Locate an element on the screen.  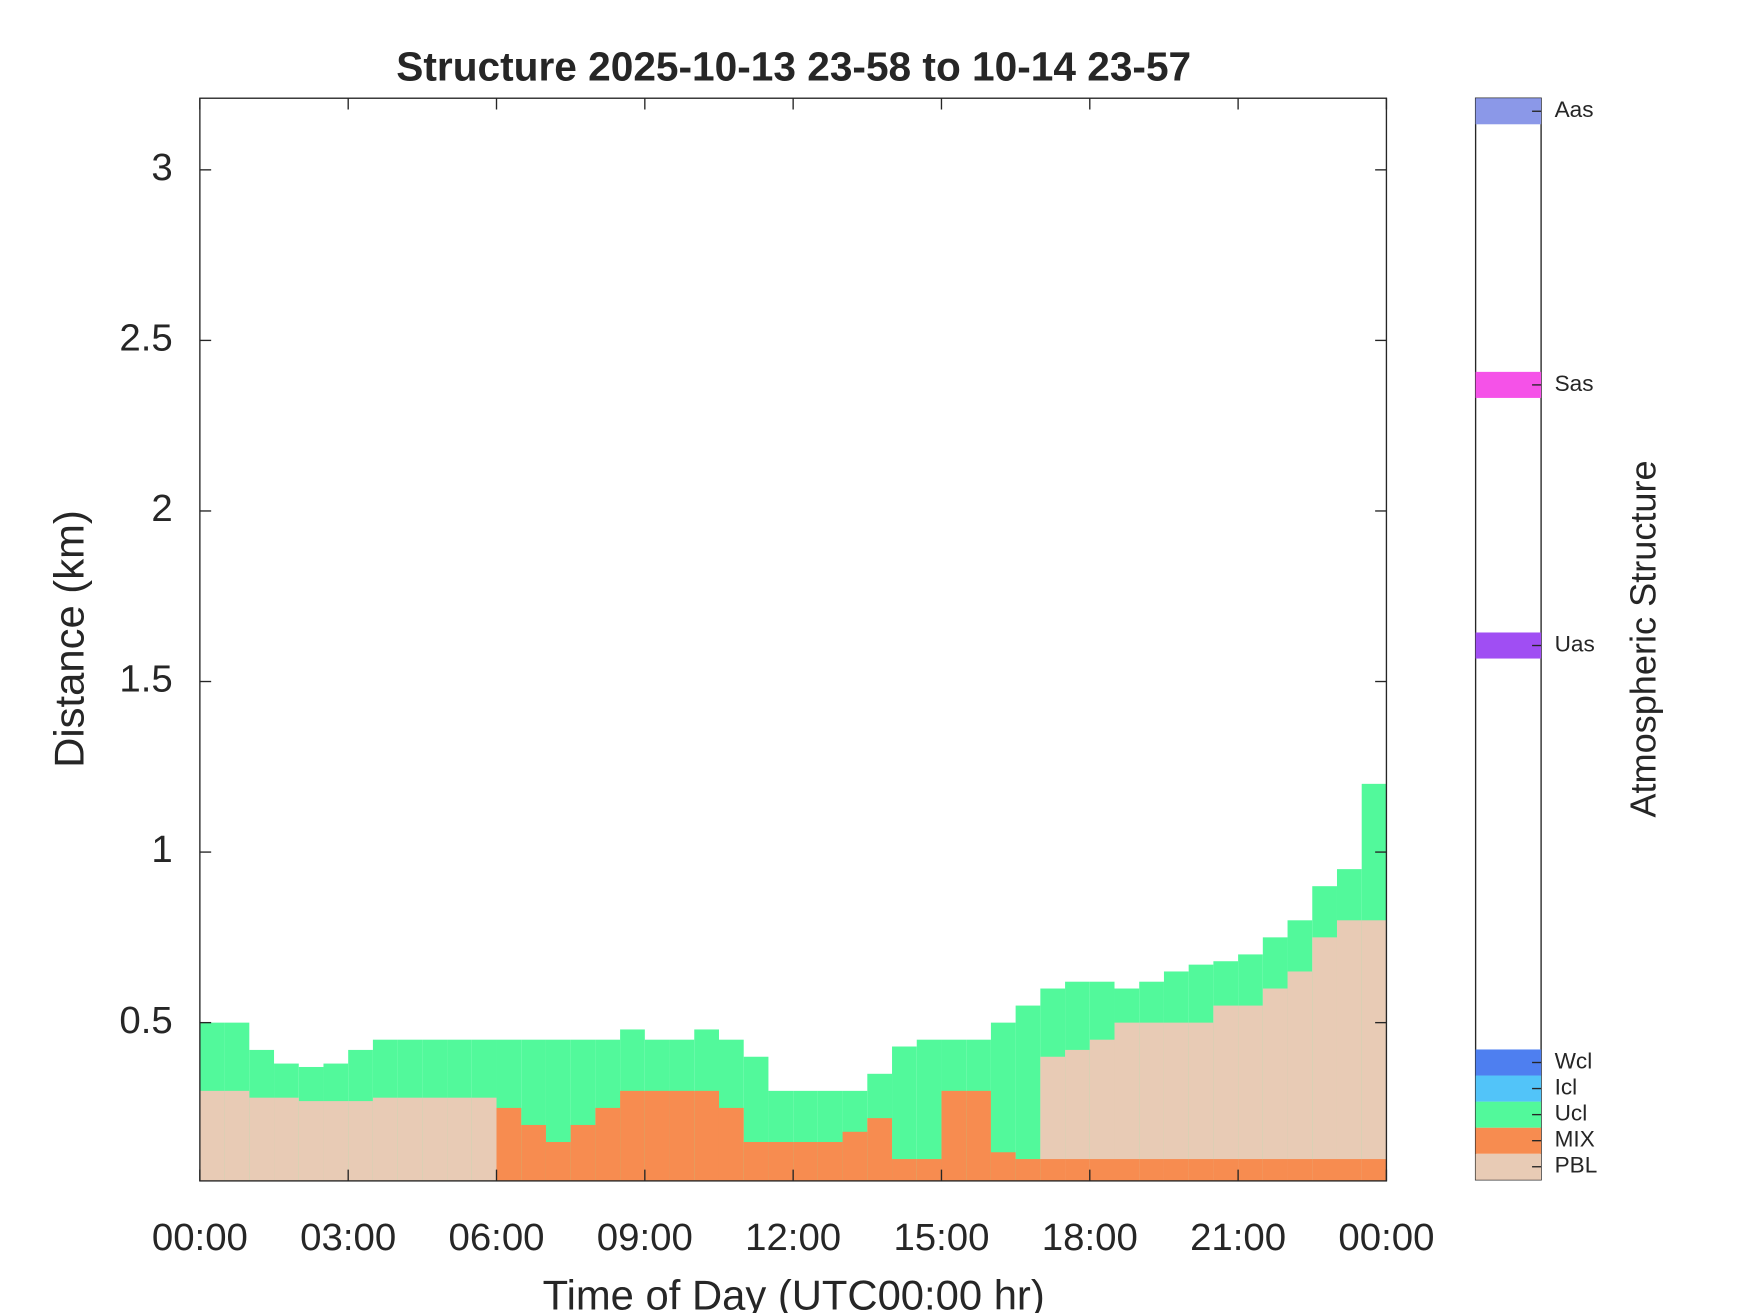
y-tick-label: 2 is located at coordinates (161, 508).